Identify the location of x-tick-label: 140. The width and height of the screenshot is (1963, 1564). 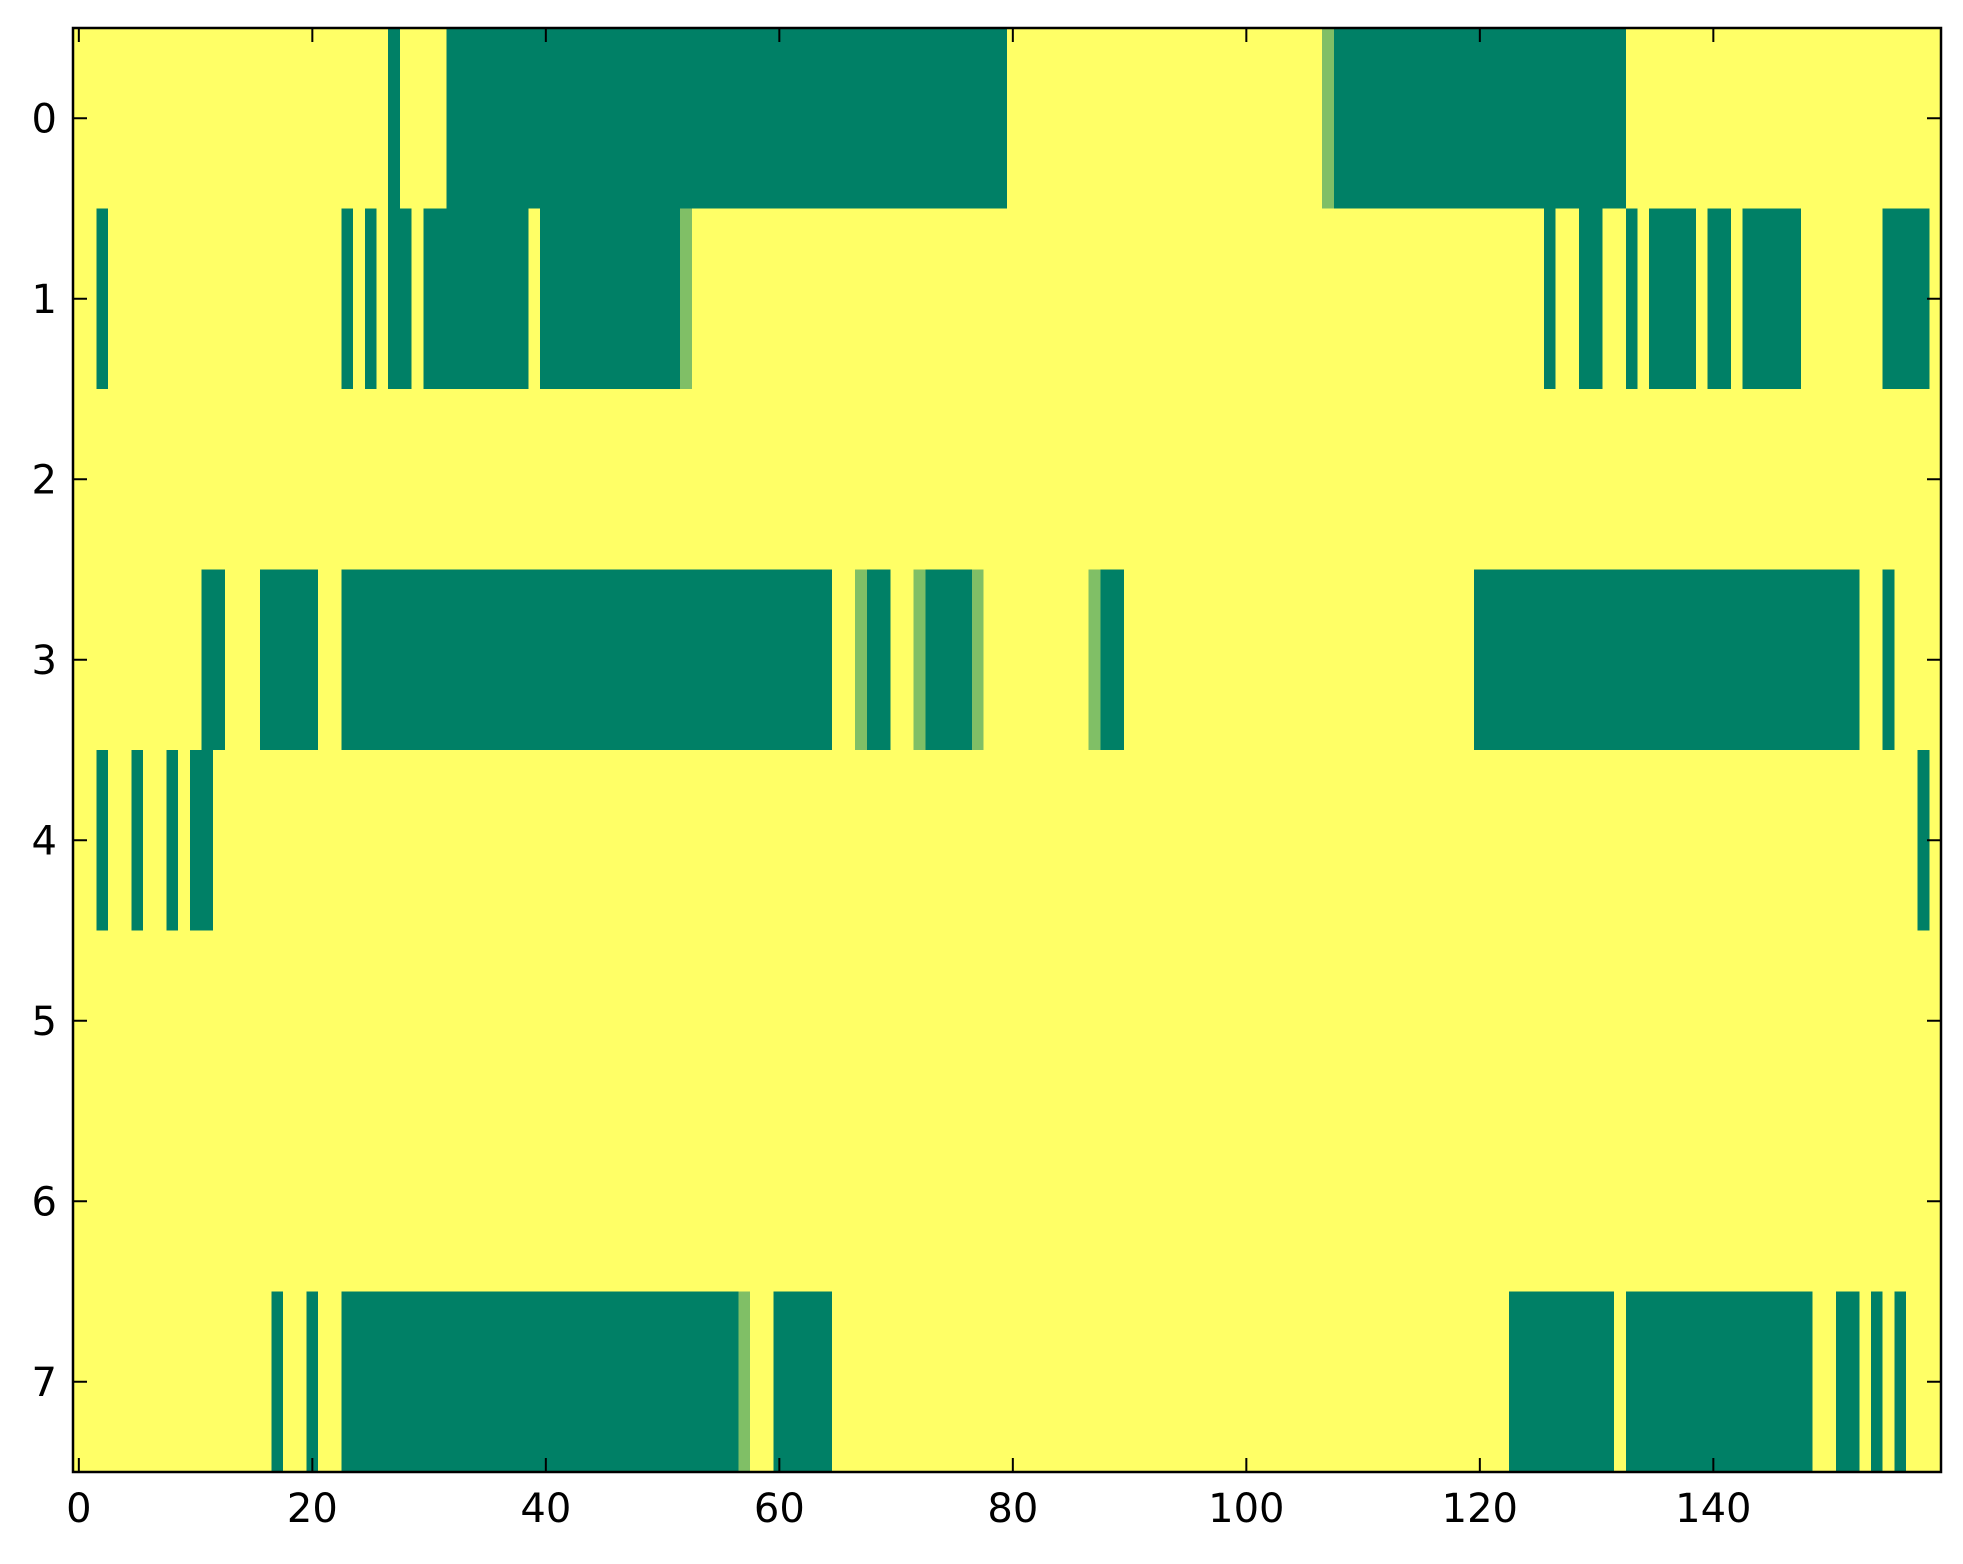
(1713, 1509).